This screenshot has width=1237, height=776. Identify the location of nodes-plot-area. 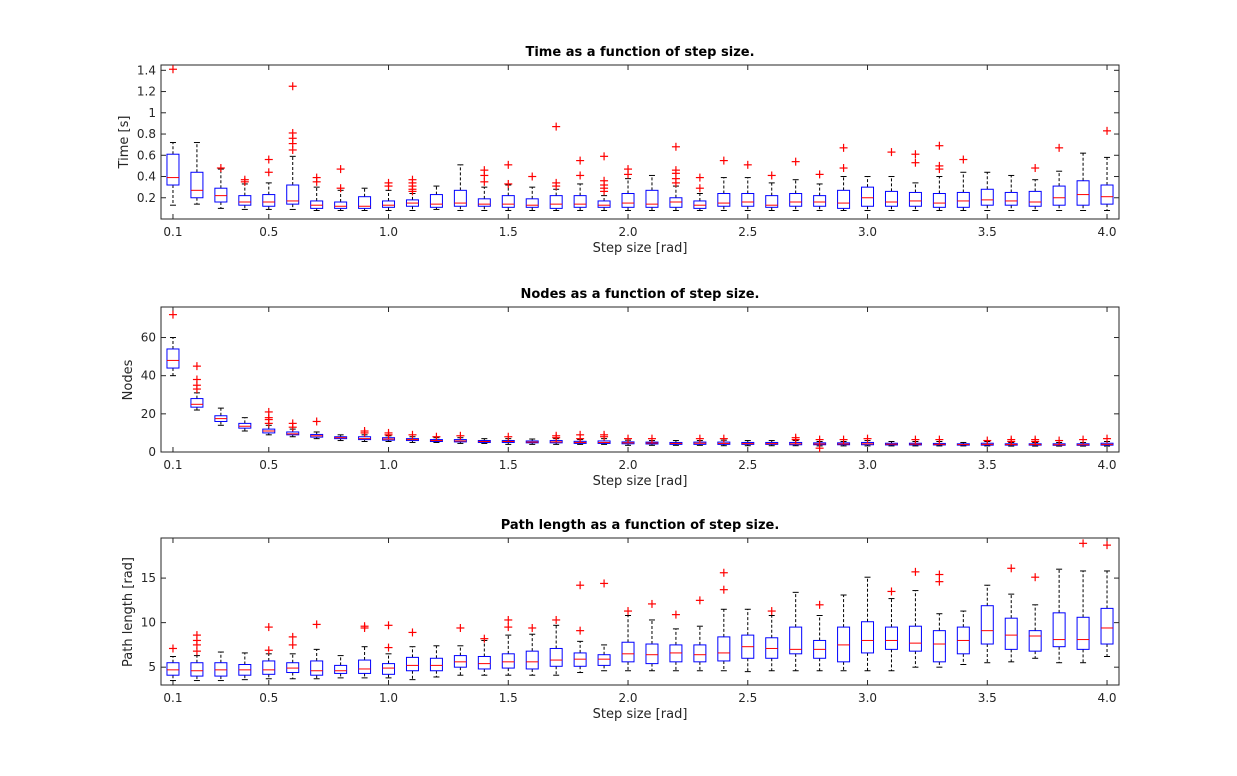
(640, 379).